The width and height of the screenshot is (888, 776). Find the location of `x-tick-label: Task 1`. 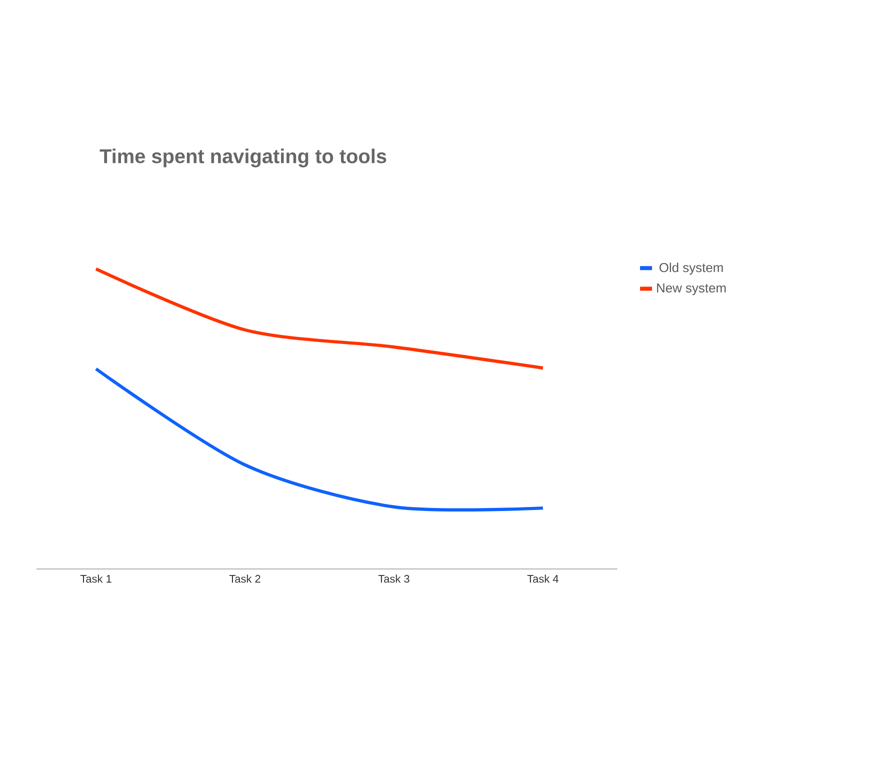

x-tick-label: Task 1 is located at coordinates (96, 578).